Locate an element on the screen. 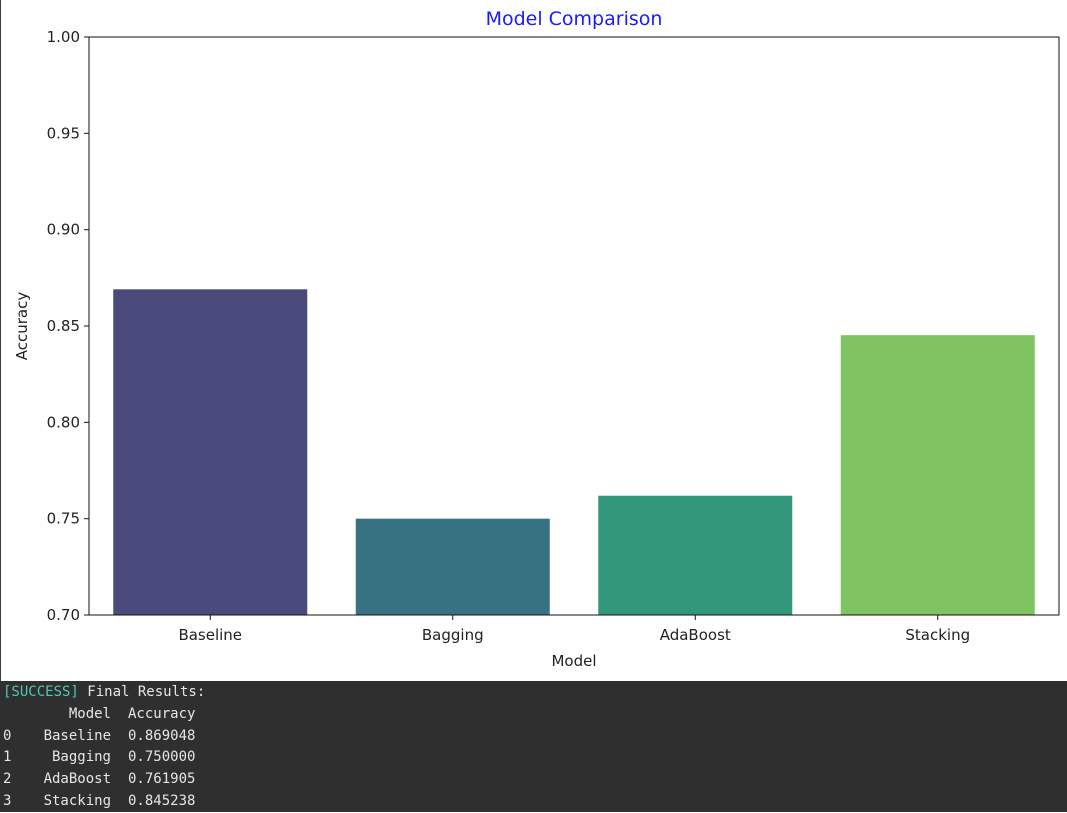 The image size is (1067, 813). column-header-model: Model is located at coordinates (89, 713).